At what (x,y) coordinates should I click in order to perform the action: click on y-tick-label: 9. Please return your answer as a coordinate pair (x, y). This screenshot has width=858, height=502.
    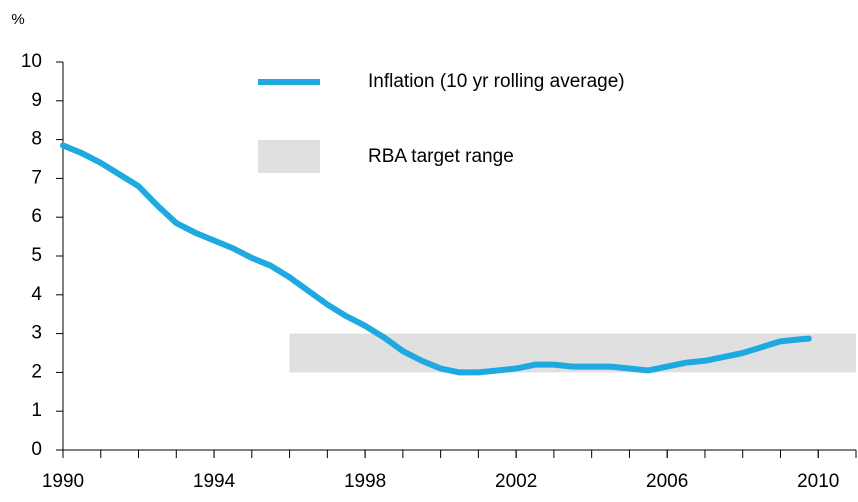
    Looking at the image, I should click on (36, 100).